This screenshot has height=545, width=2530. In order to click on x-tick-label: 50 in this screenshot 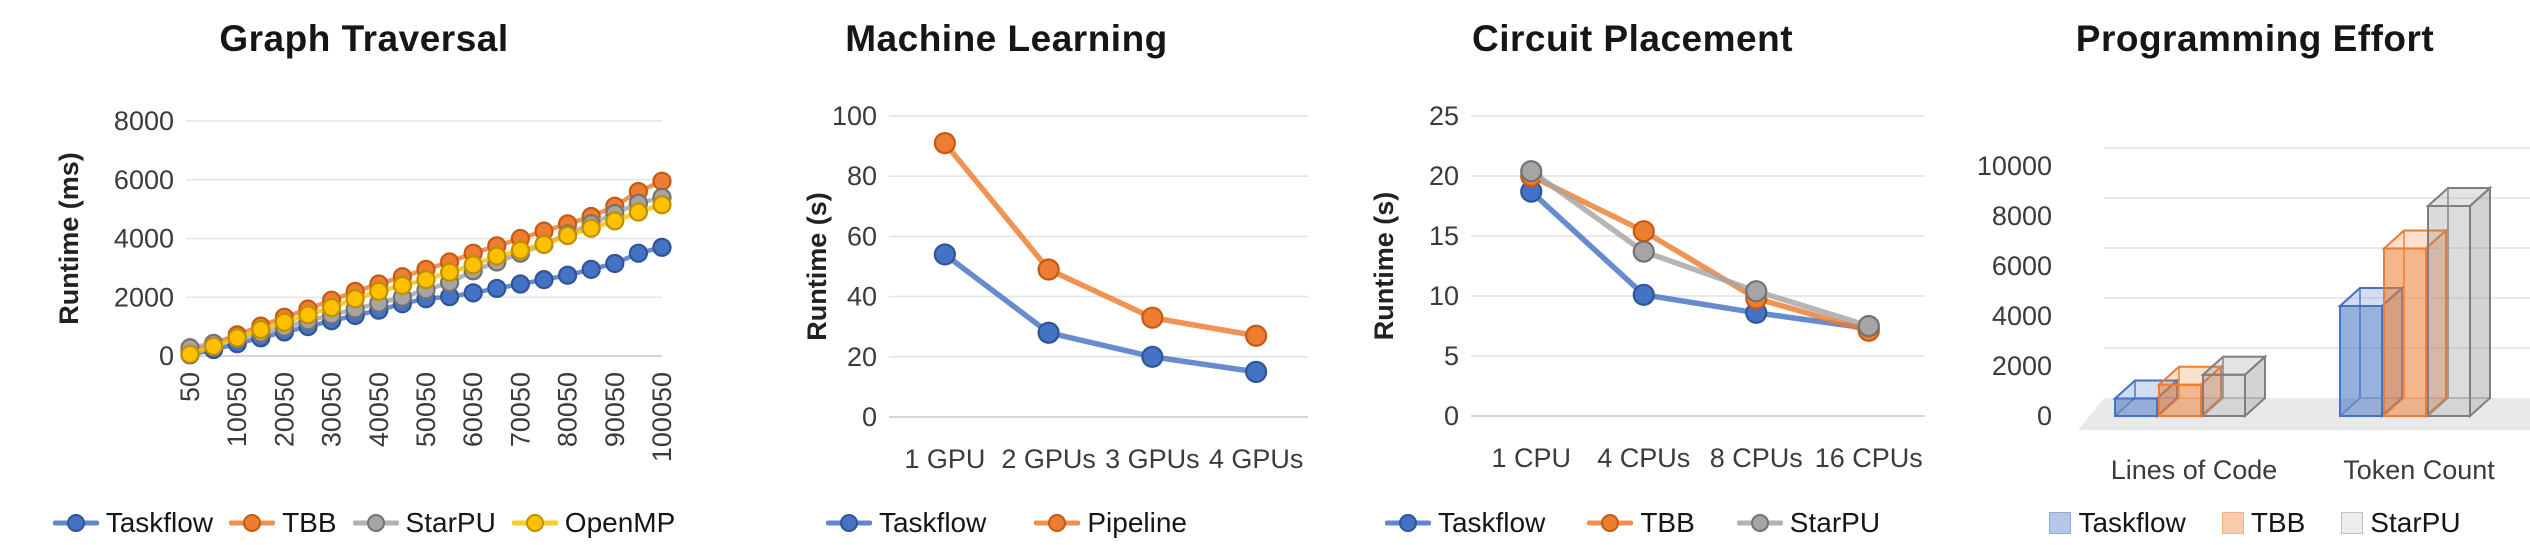, I will do `click(190, 387)`.